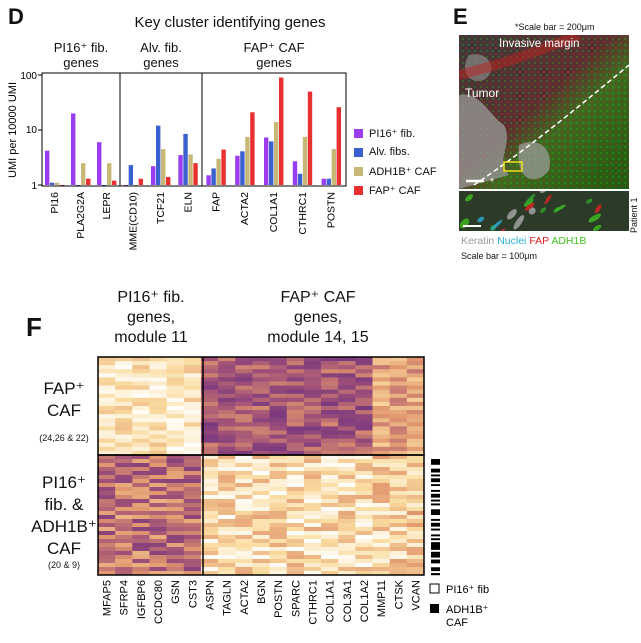 The image size is (641, 643). What do you see at coordinates (395, 171) in the screenshot?
I see `legend-item: ADH1B⁺ CAF` at bounding box center [395, 171].